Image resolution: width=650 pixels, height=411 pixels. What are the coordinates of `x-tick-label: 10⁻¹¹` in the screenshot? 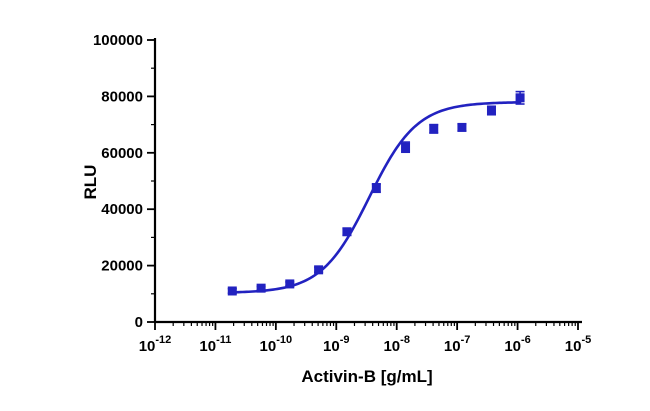 It's located at (215, 344).